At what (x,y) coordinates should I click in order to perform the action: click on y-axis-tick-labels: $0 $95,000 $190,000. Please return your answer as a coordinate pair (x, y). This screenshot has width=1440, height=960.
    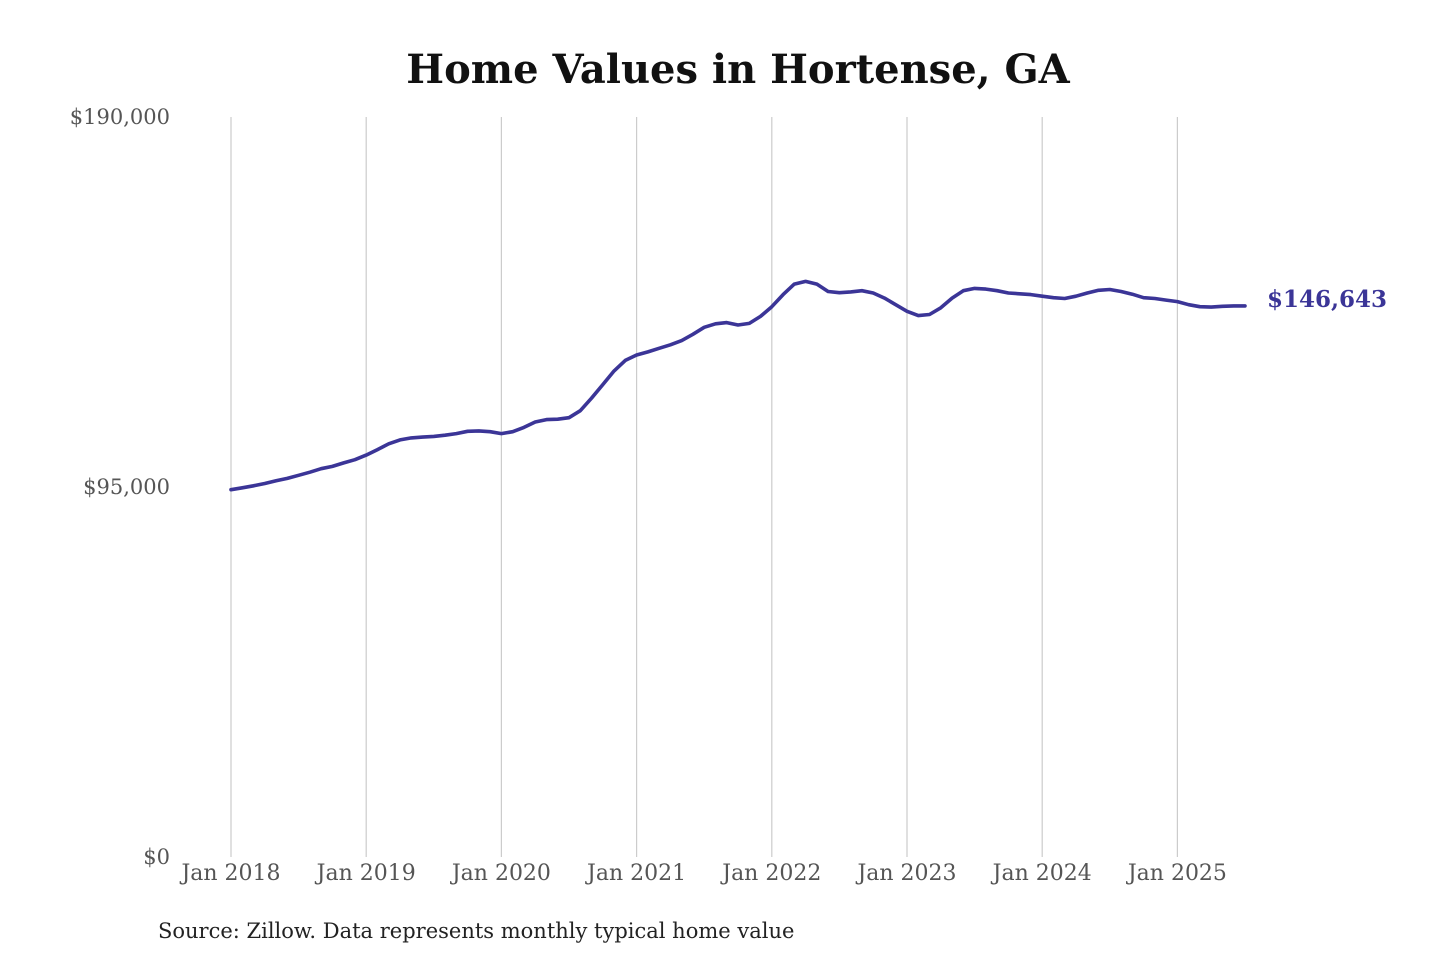
    Looking at the image, I should click on (120, 487).